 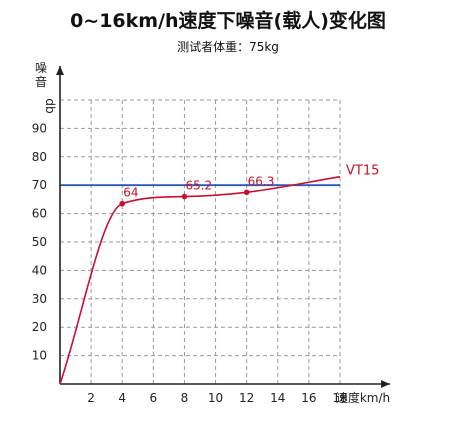 What do you see at coordinates (39, 299) in the screenshot?
I see `y-tick-label: 30` at bounding box center [39, 299].